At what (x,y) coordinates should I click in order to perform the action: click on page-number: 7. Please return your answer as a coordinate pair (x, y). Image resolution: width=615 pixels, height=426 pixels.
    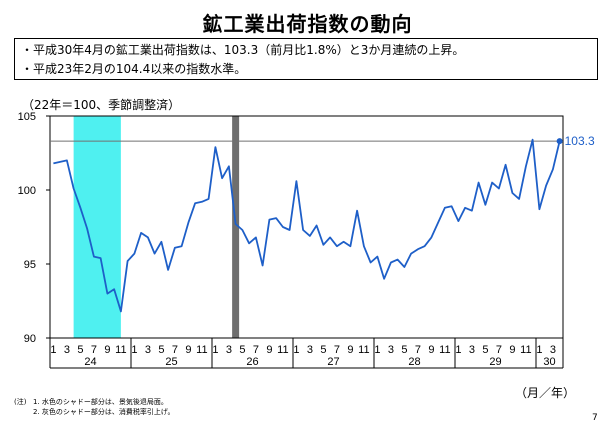
    Looking at the image, I should click on (595, 418).